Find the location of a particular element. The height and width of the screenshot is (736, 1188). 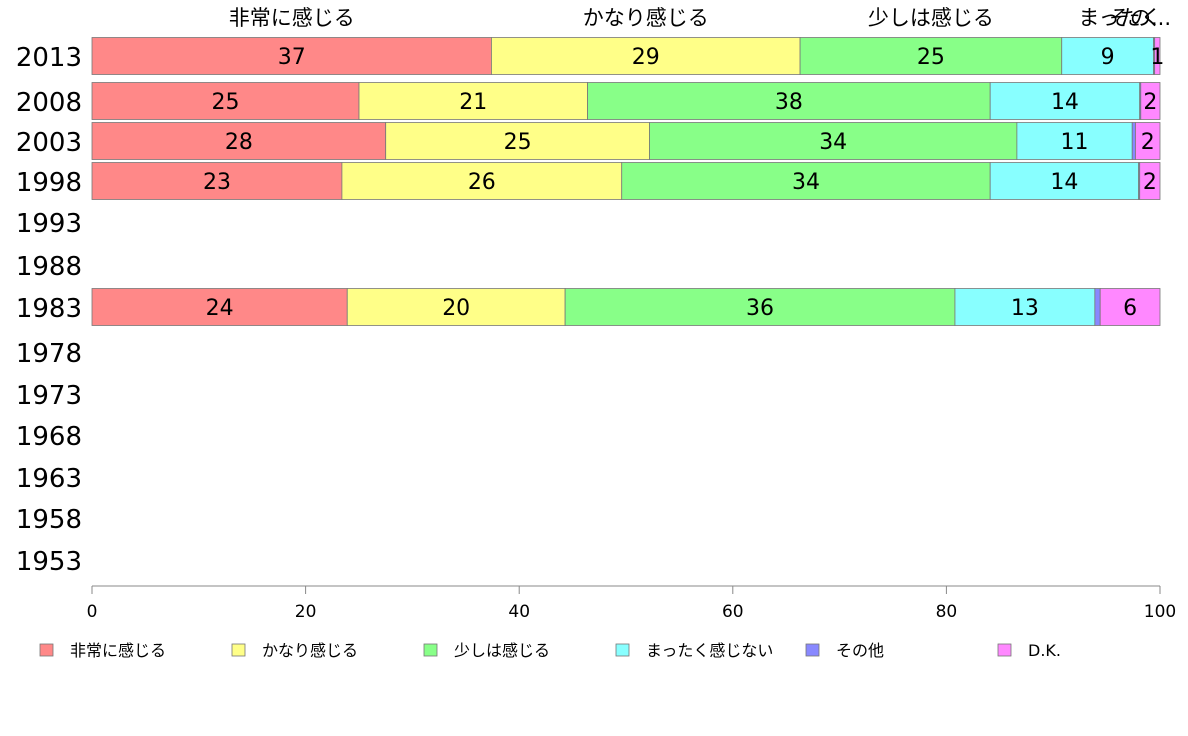

top-series-label: まったく is located at coordinates (1119, 18).